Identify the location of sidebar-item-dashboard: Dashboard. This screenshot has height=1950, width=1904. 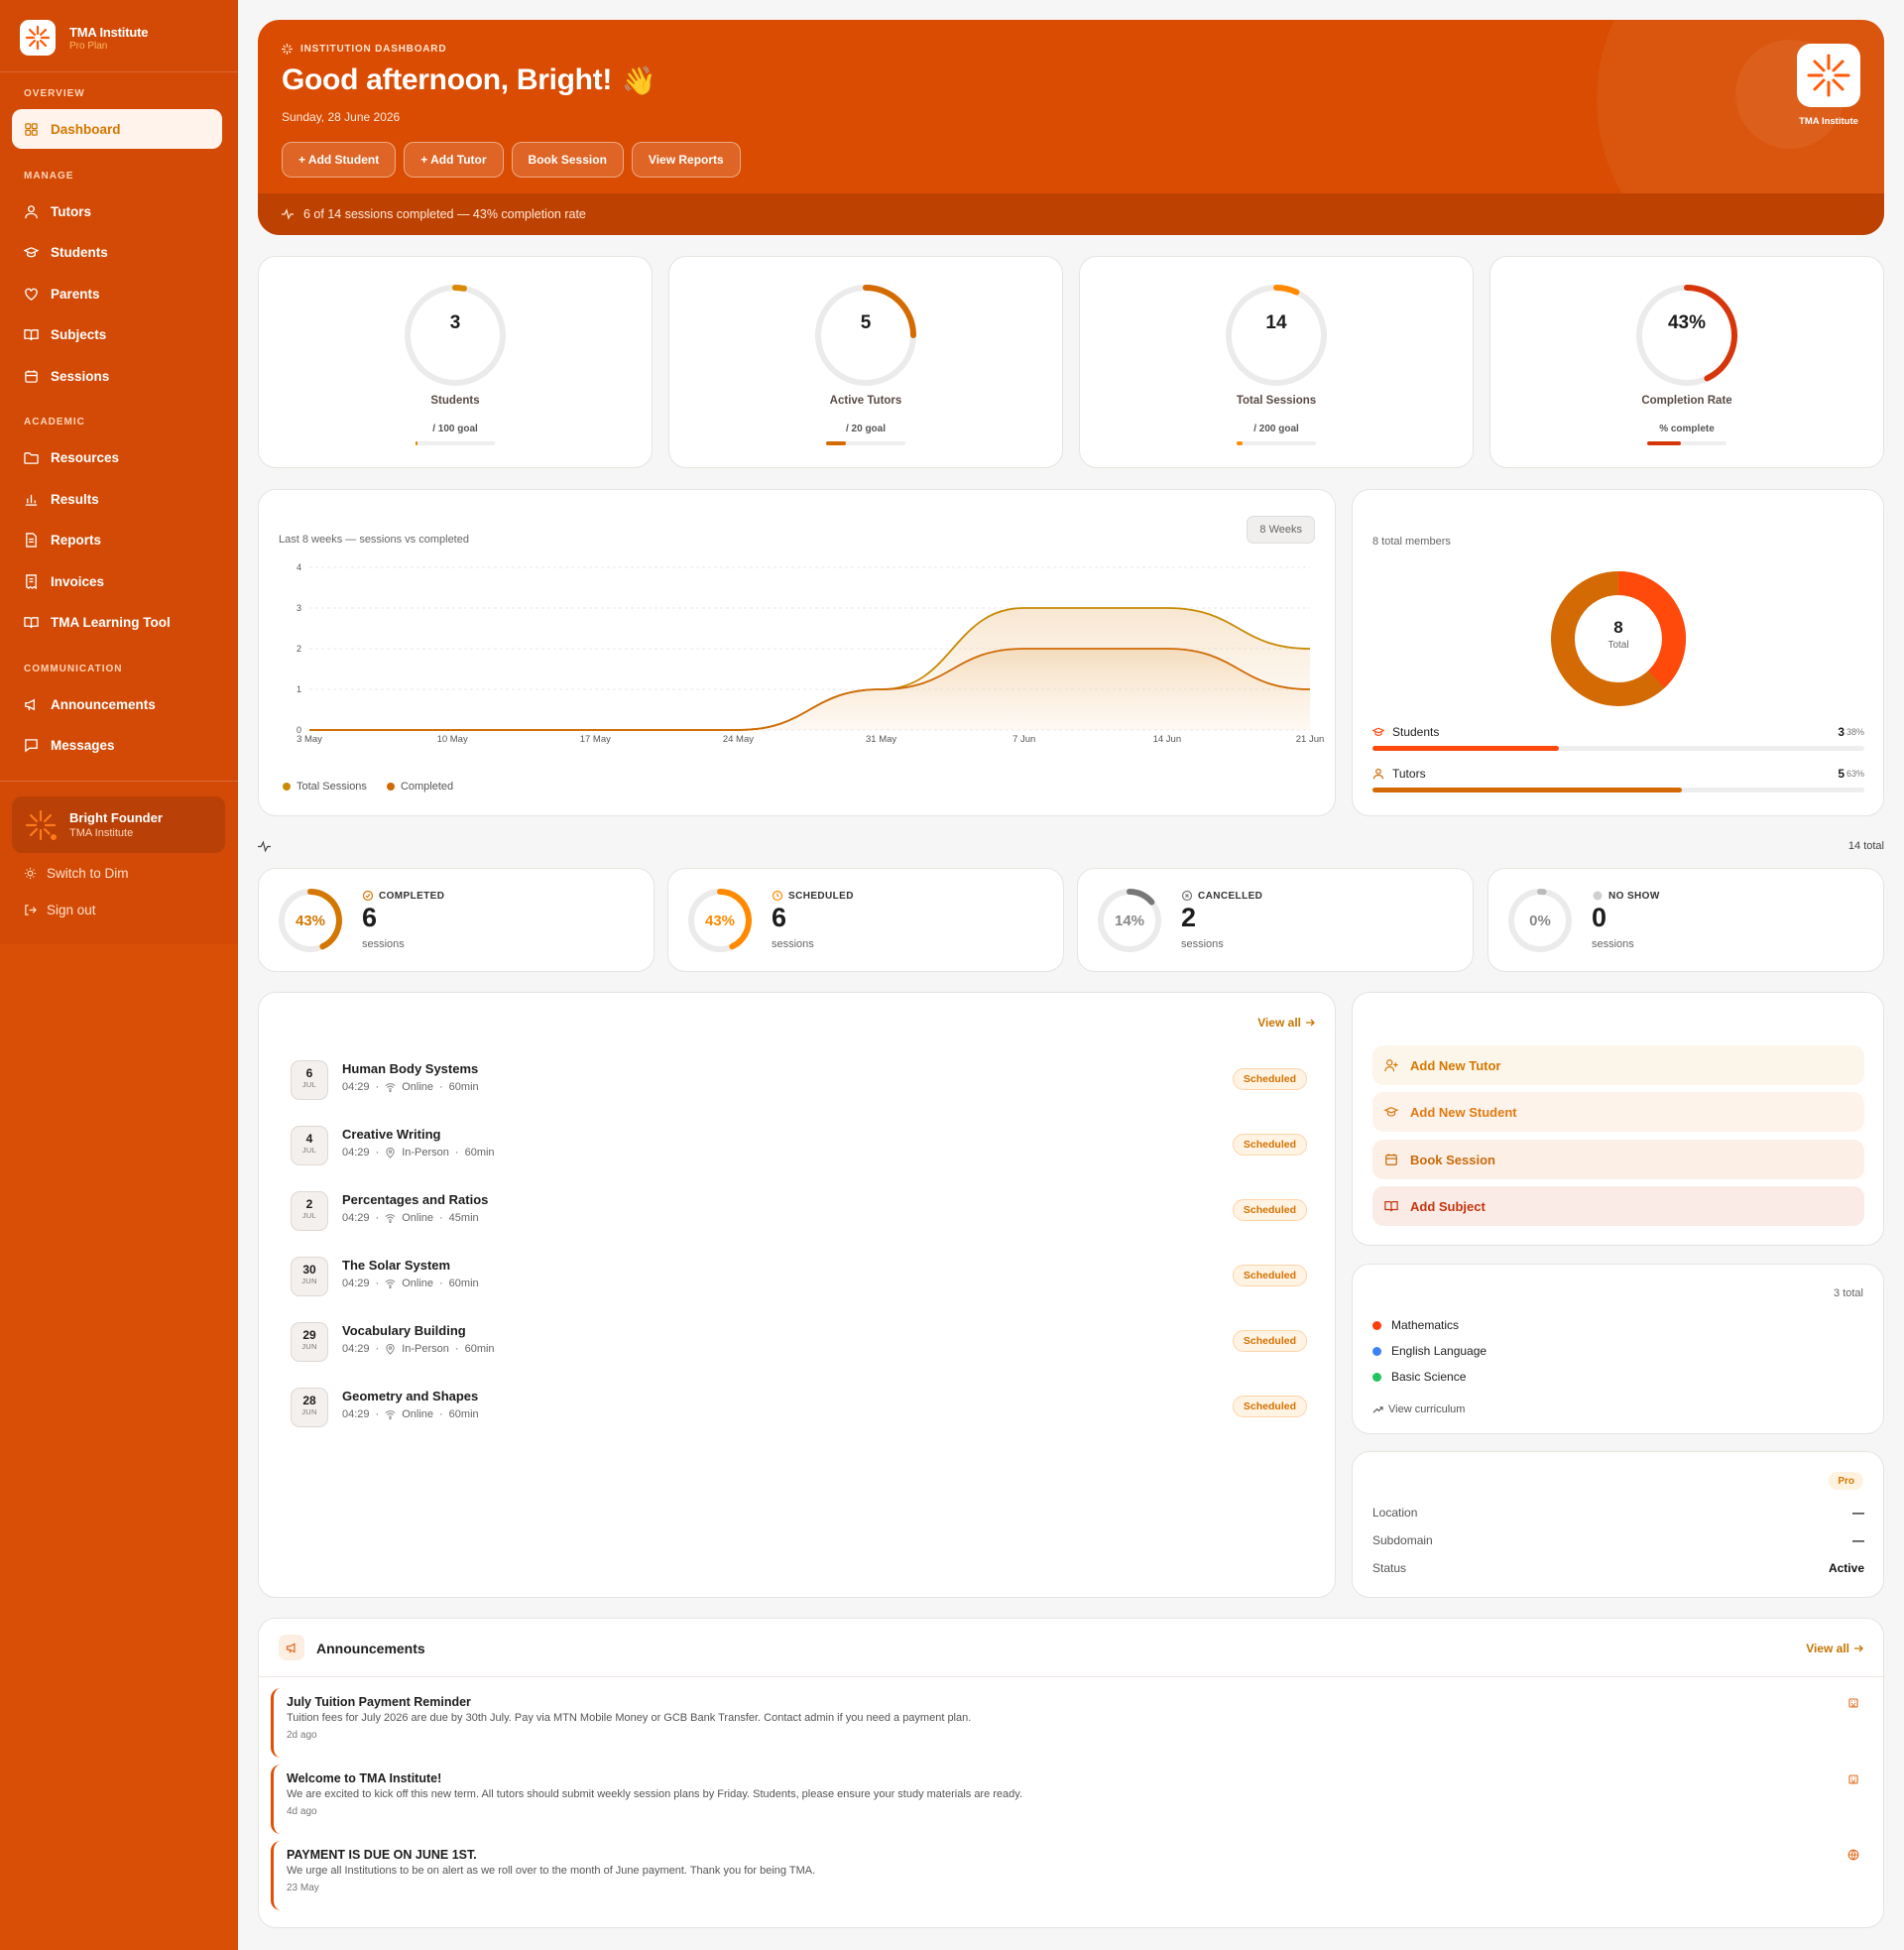
(117, 129).